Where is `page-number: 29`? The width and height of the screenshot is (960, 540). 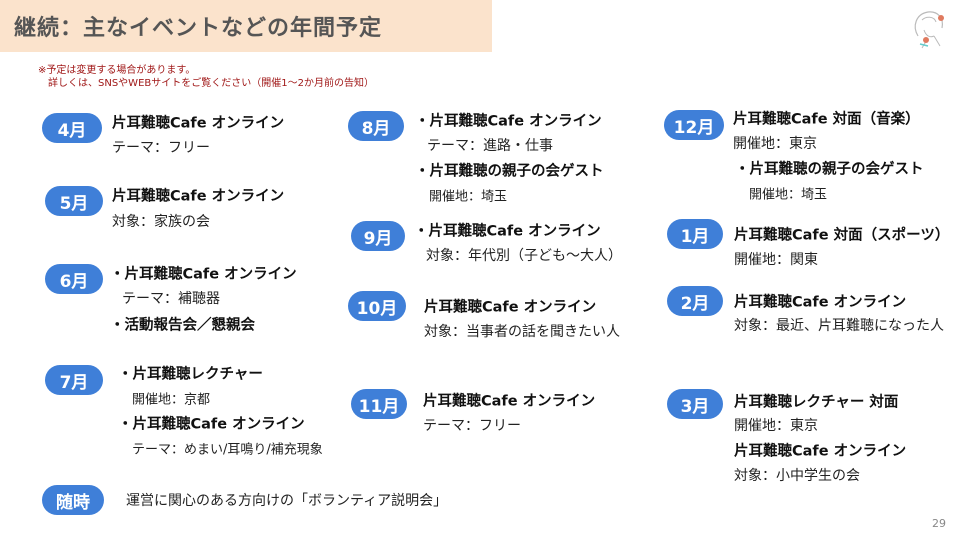
page-number: 29 is located at coordinates (939, 523).